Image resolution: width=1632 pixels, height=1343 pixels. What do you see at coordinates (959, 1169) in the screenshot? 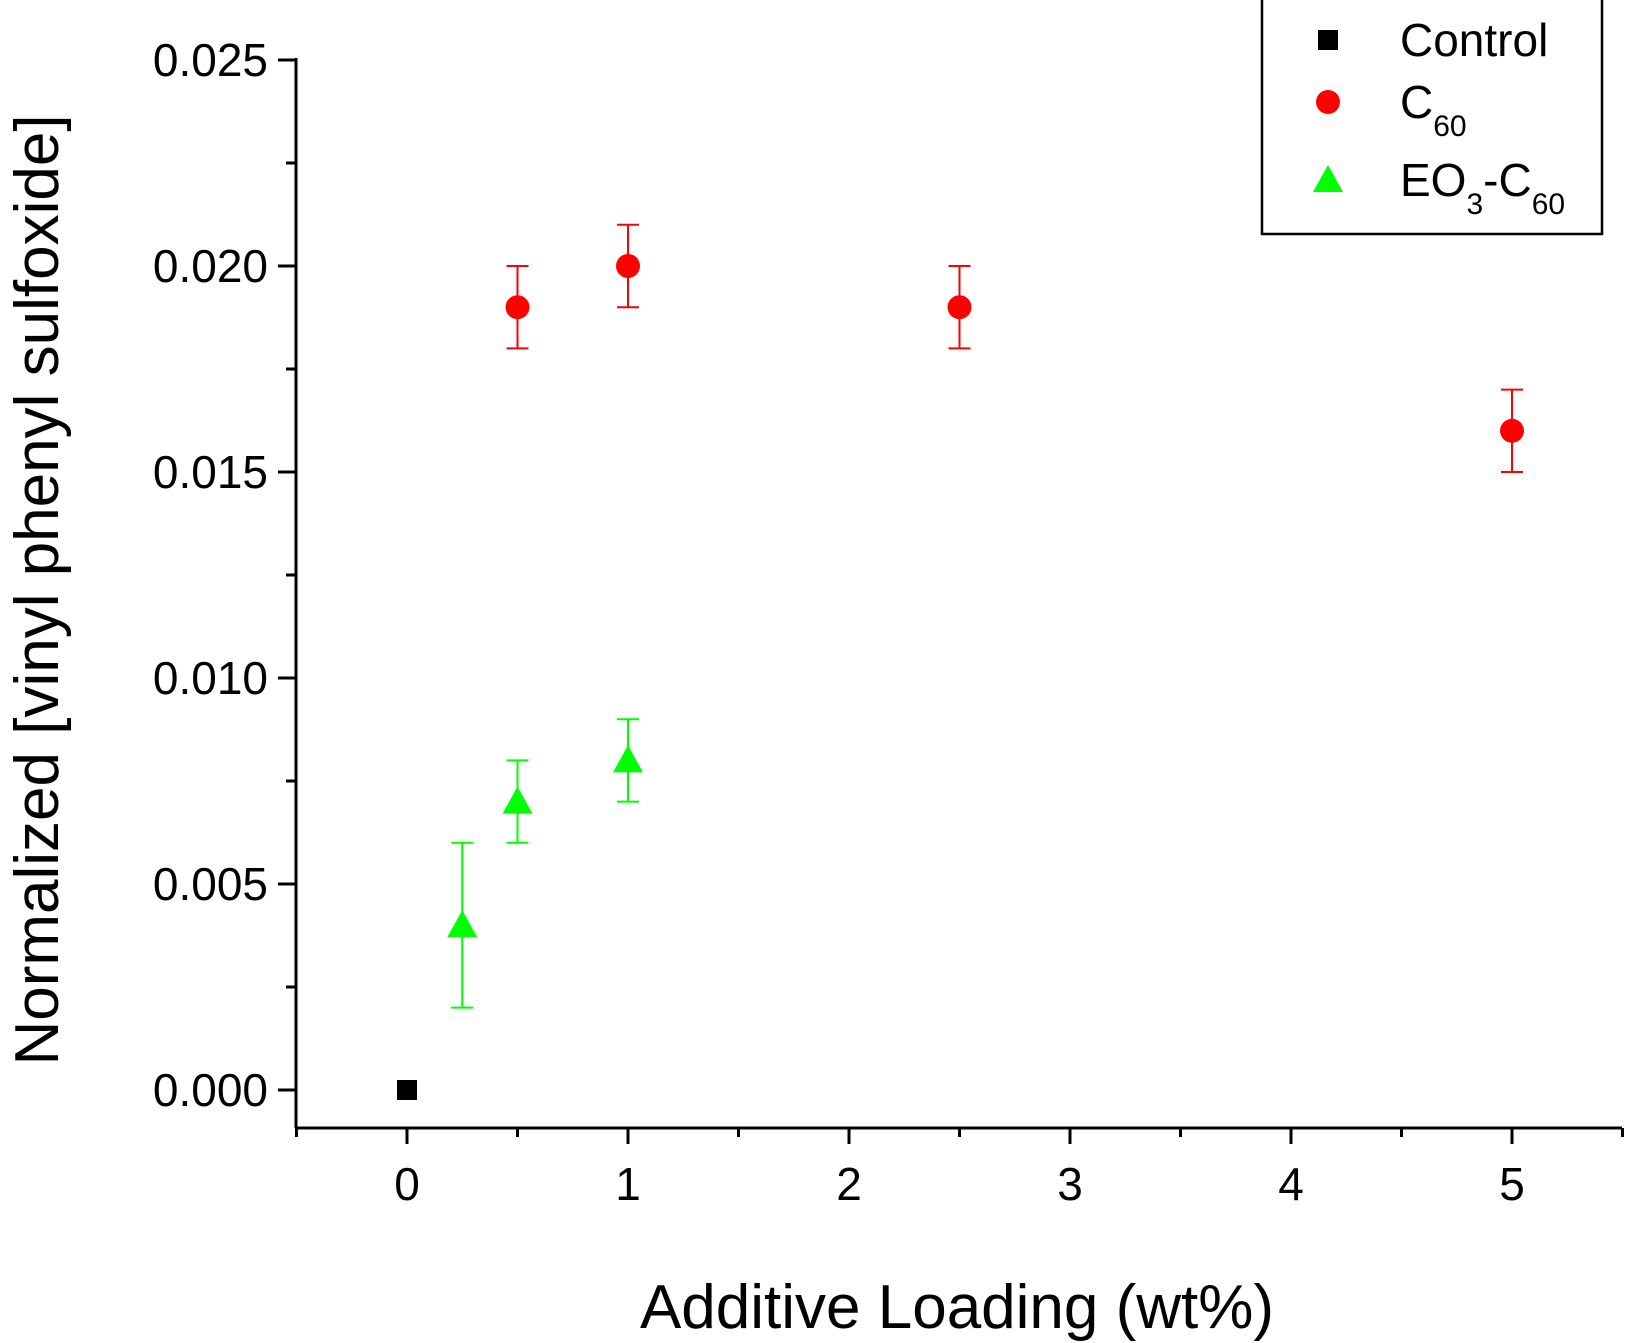
I see `x-axis-ticks: 0 1 2 3 4 5` at bounding box center [959, 1169].